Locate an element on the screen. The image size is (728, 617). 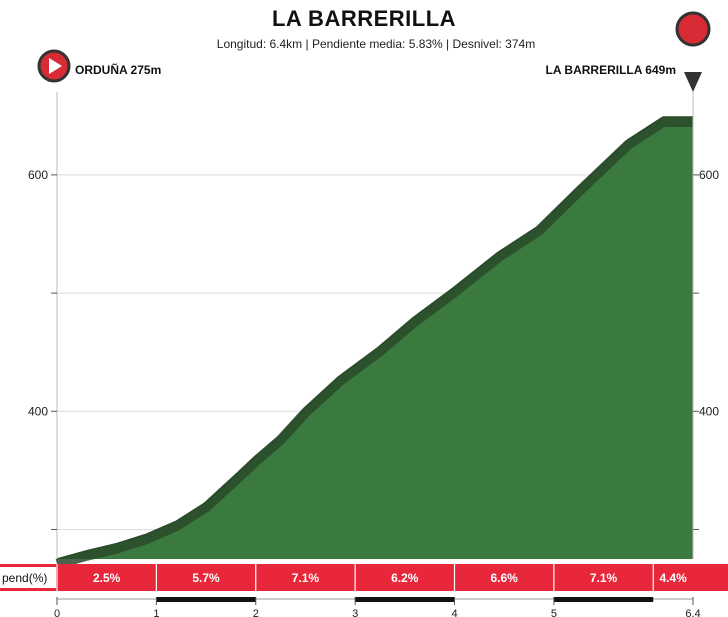
segment-gradient-label: 4.4% is located at coordinates (673, 578).